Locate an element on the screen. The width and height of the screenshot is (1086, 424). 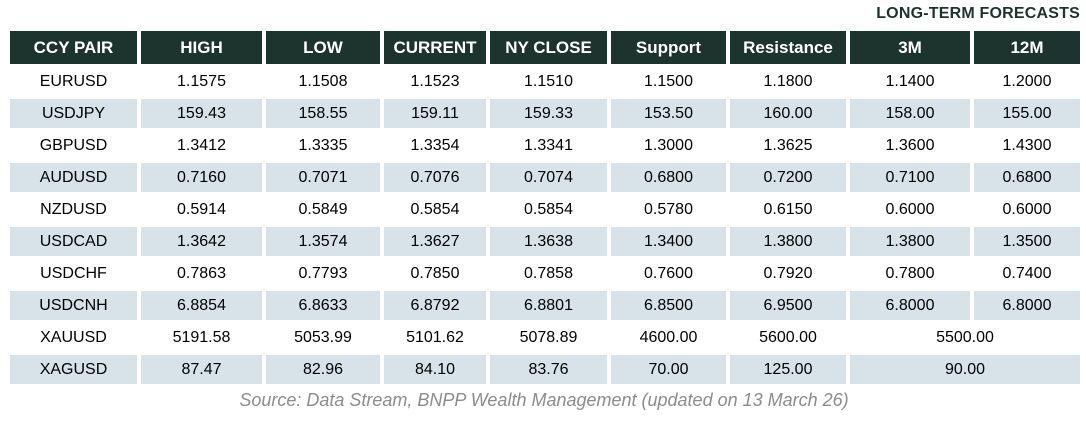
cell-3m: 6.8000 is located at coordinates (910, 305).